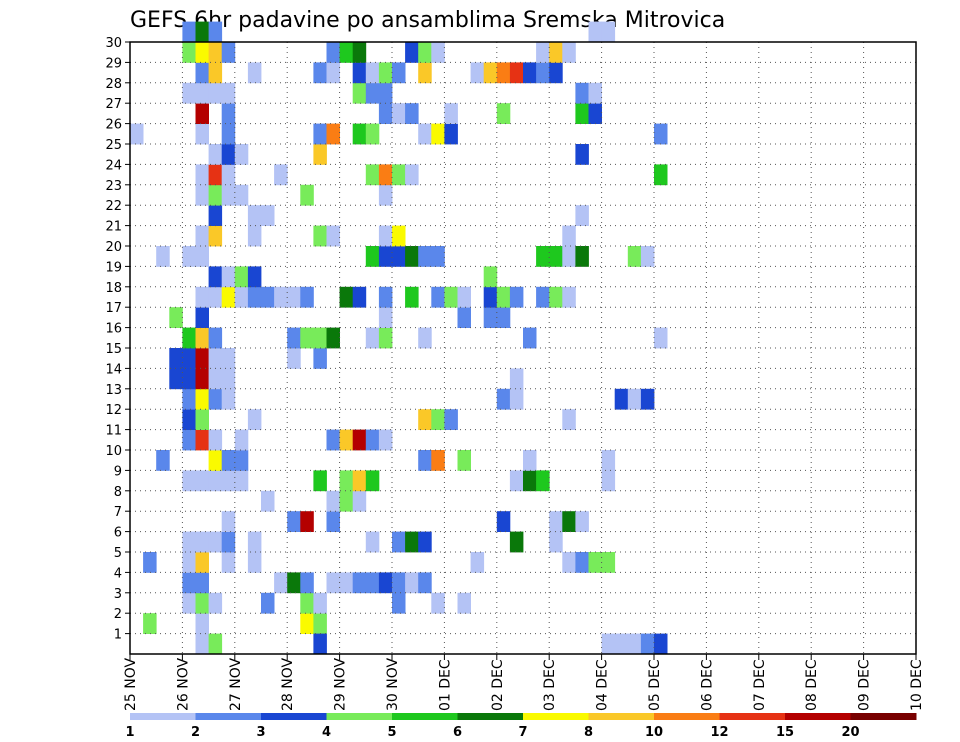 The width and height of the screenshot is (960, 742). Describe the element at coordinates (707, 685) in the screenshot. I see `x-tick-label: 06 DEC` at that location.